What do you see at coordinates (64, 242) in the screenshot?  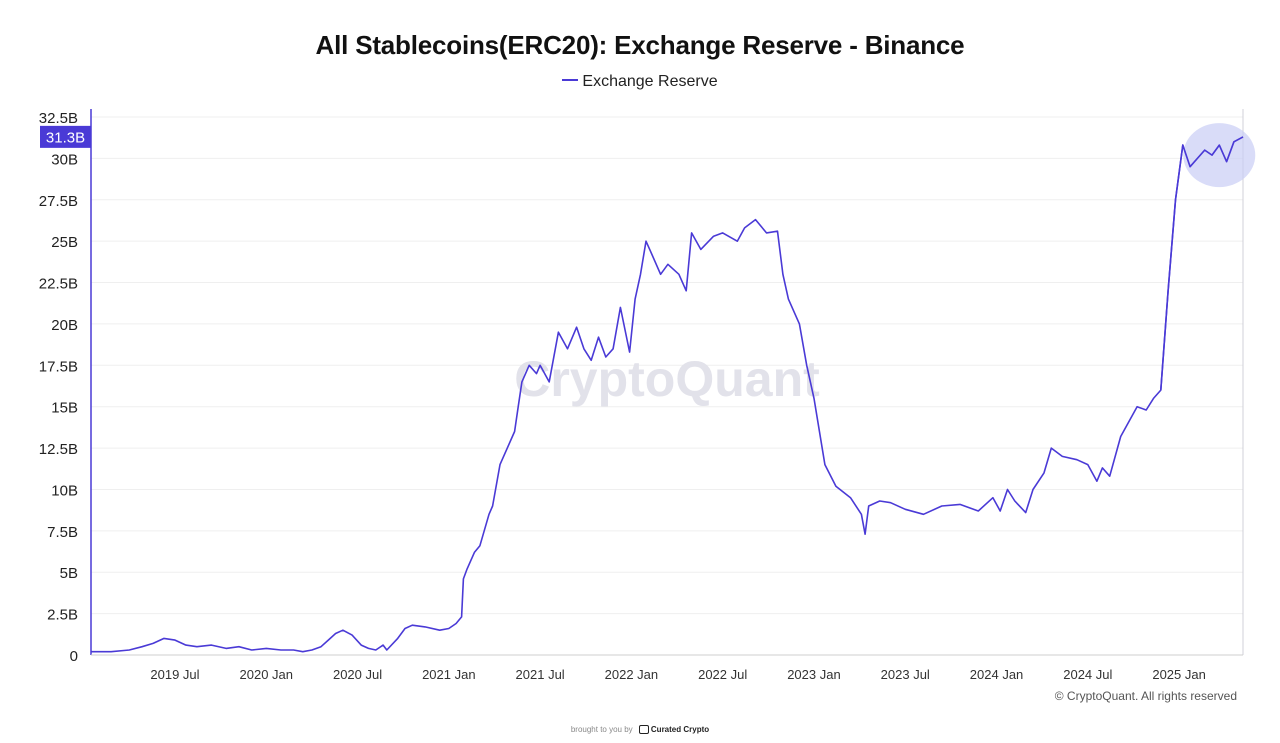 I see `y-tick-label: 25B` at bounding box center [64, 242].